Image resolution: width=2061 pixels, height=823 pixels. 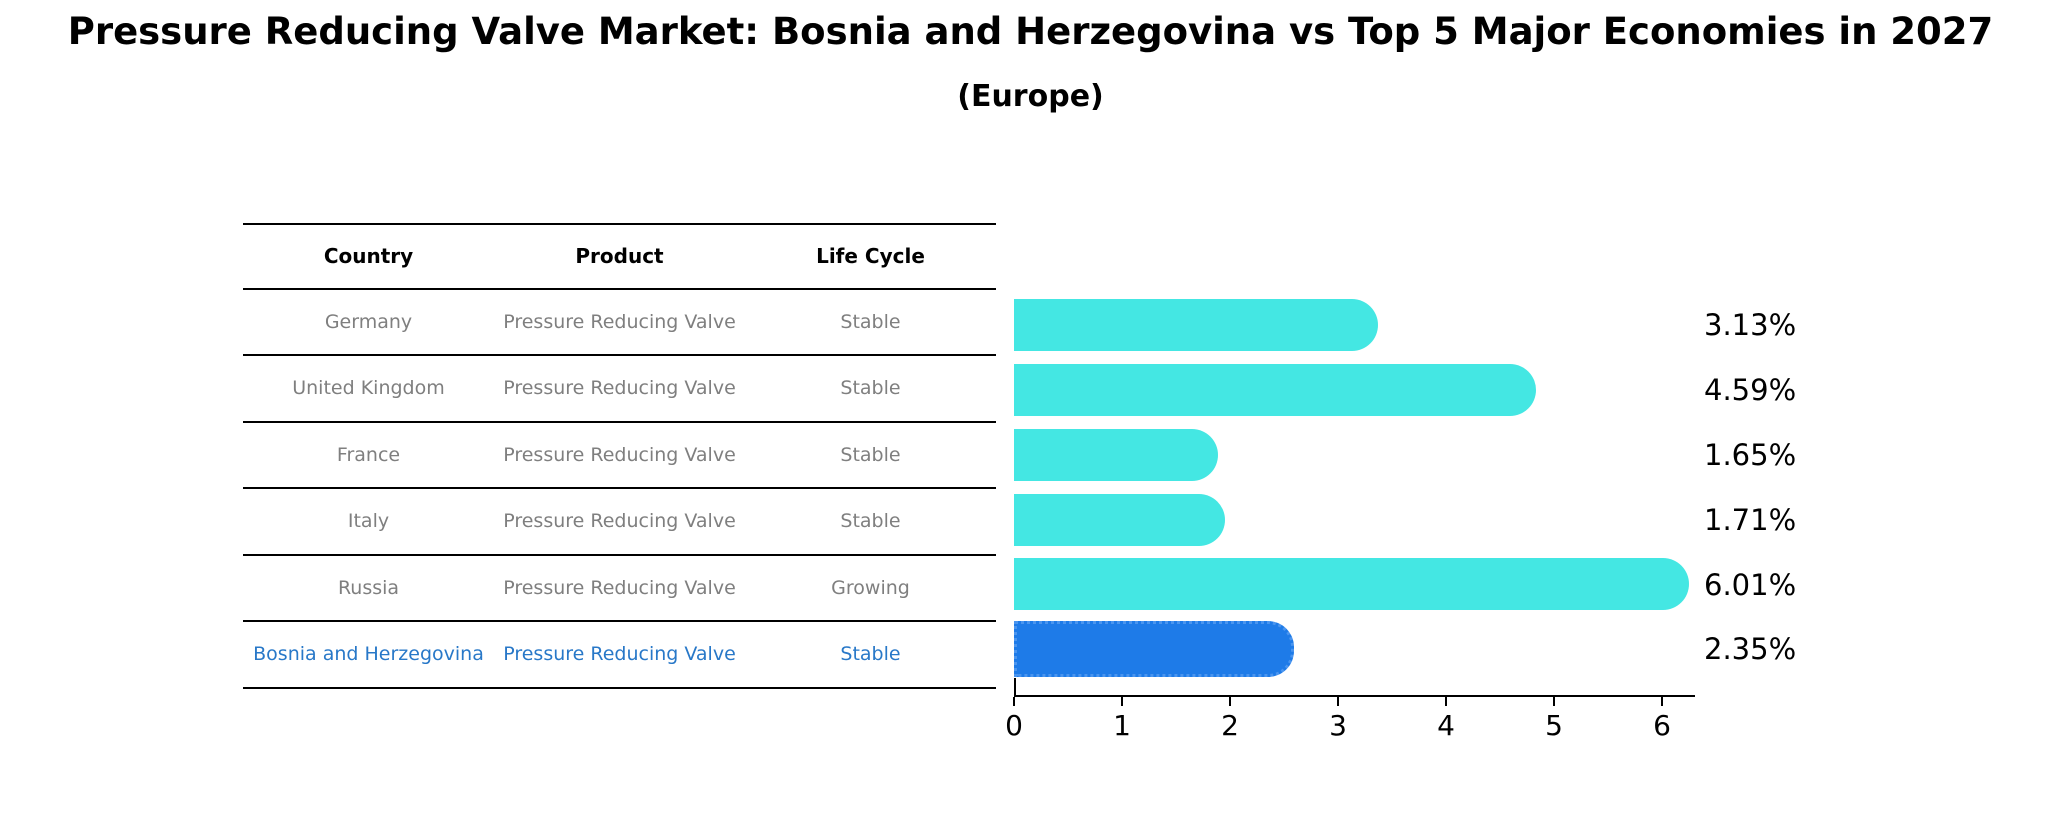 I want to click on table-cell-country: United Kingdom, so click(x=368, y=388).